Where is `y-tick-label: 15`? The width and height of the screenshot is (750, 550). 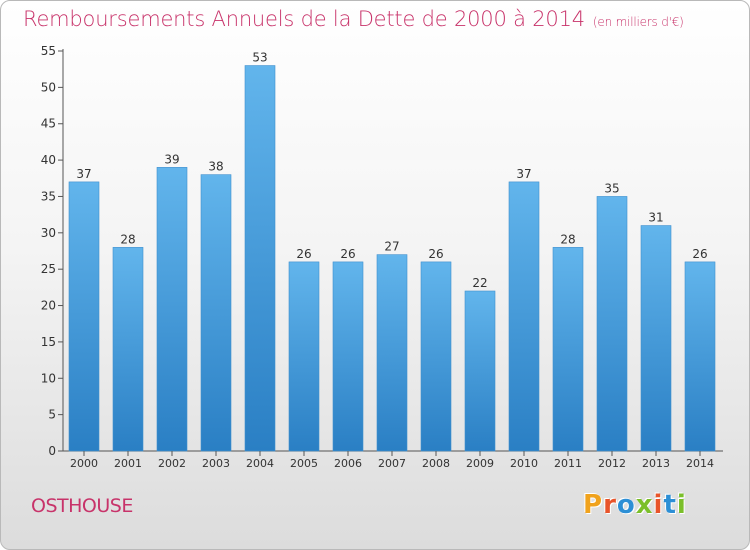
y-tick-label: 15 is located at coordinates (48, 342).